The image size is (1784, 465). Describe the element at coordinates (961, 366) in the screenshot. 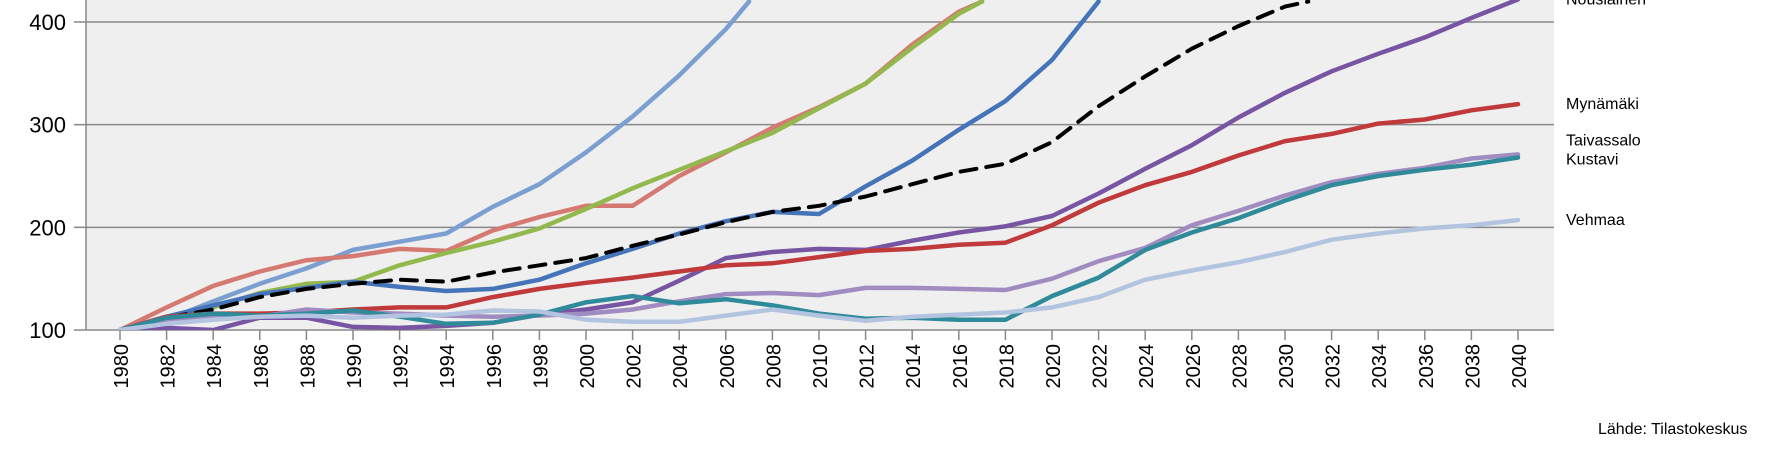

I see `x-tick-label: 2016` at that location.